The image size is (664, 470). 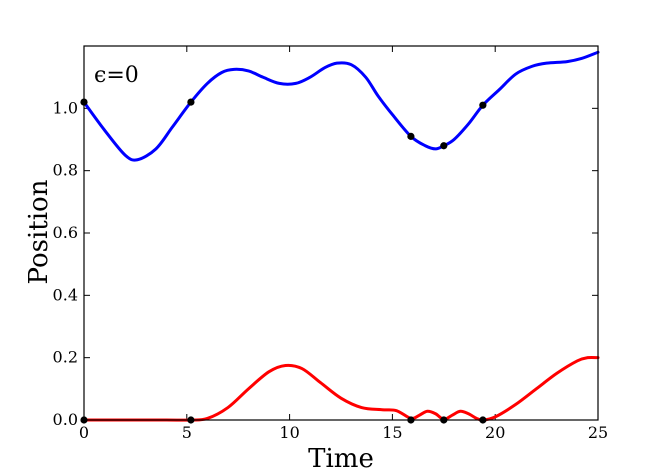 I want to click on x-tick-label: 0, so click(x=84, y=432).